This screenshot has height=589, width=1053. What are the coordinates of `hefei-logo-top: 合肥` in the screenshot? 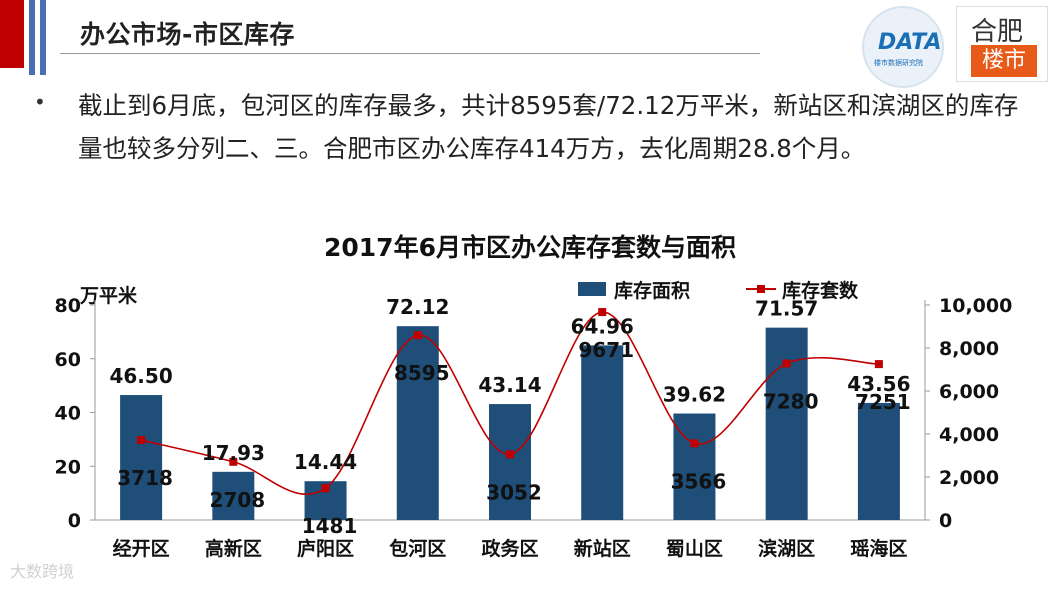 It's located at (997, 32).